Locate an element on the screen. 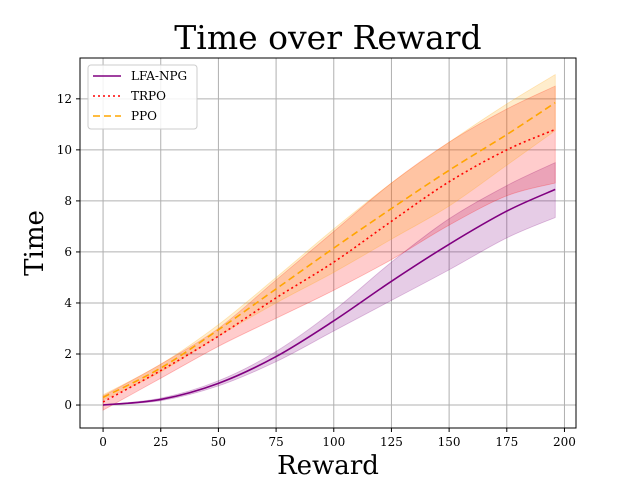 This screenshot has width=640, height=485. y-tick-label: 8 is located at coordinates (68, 201).